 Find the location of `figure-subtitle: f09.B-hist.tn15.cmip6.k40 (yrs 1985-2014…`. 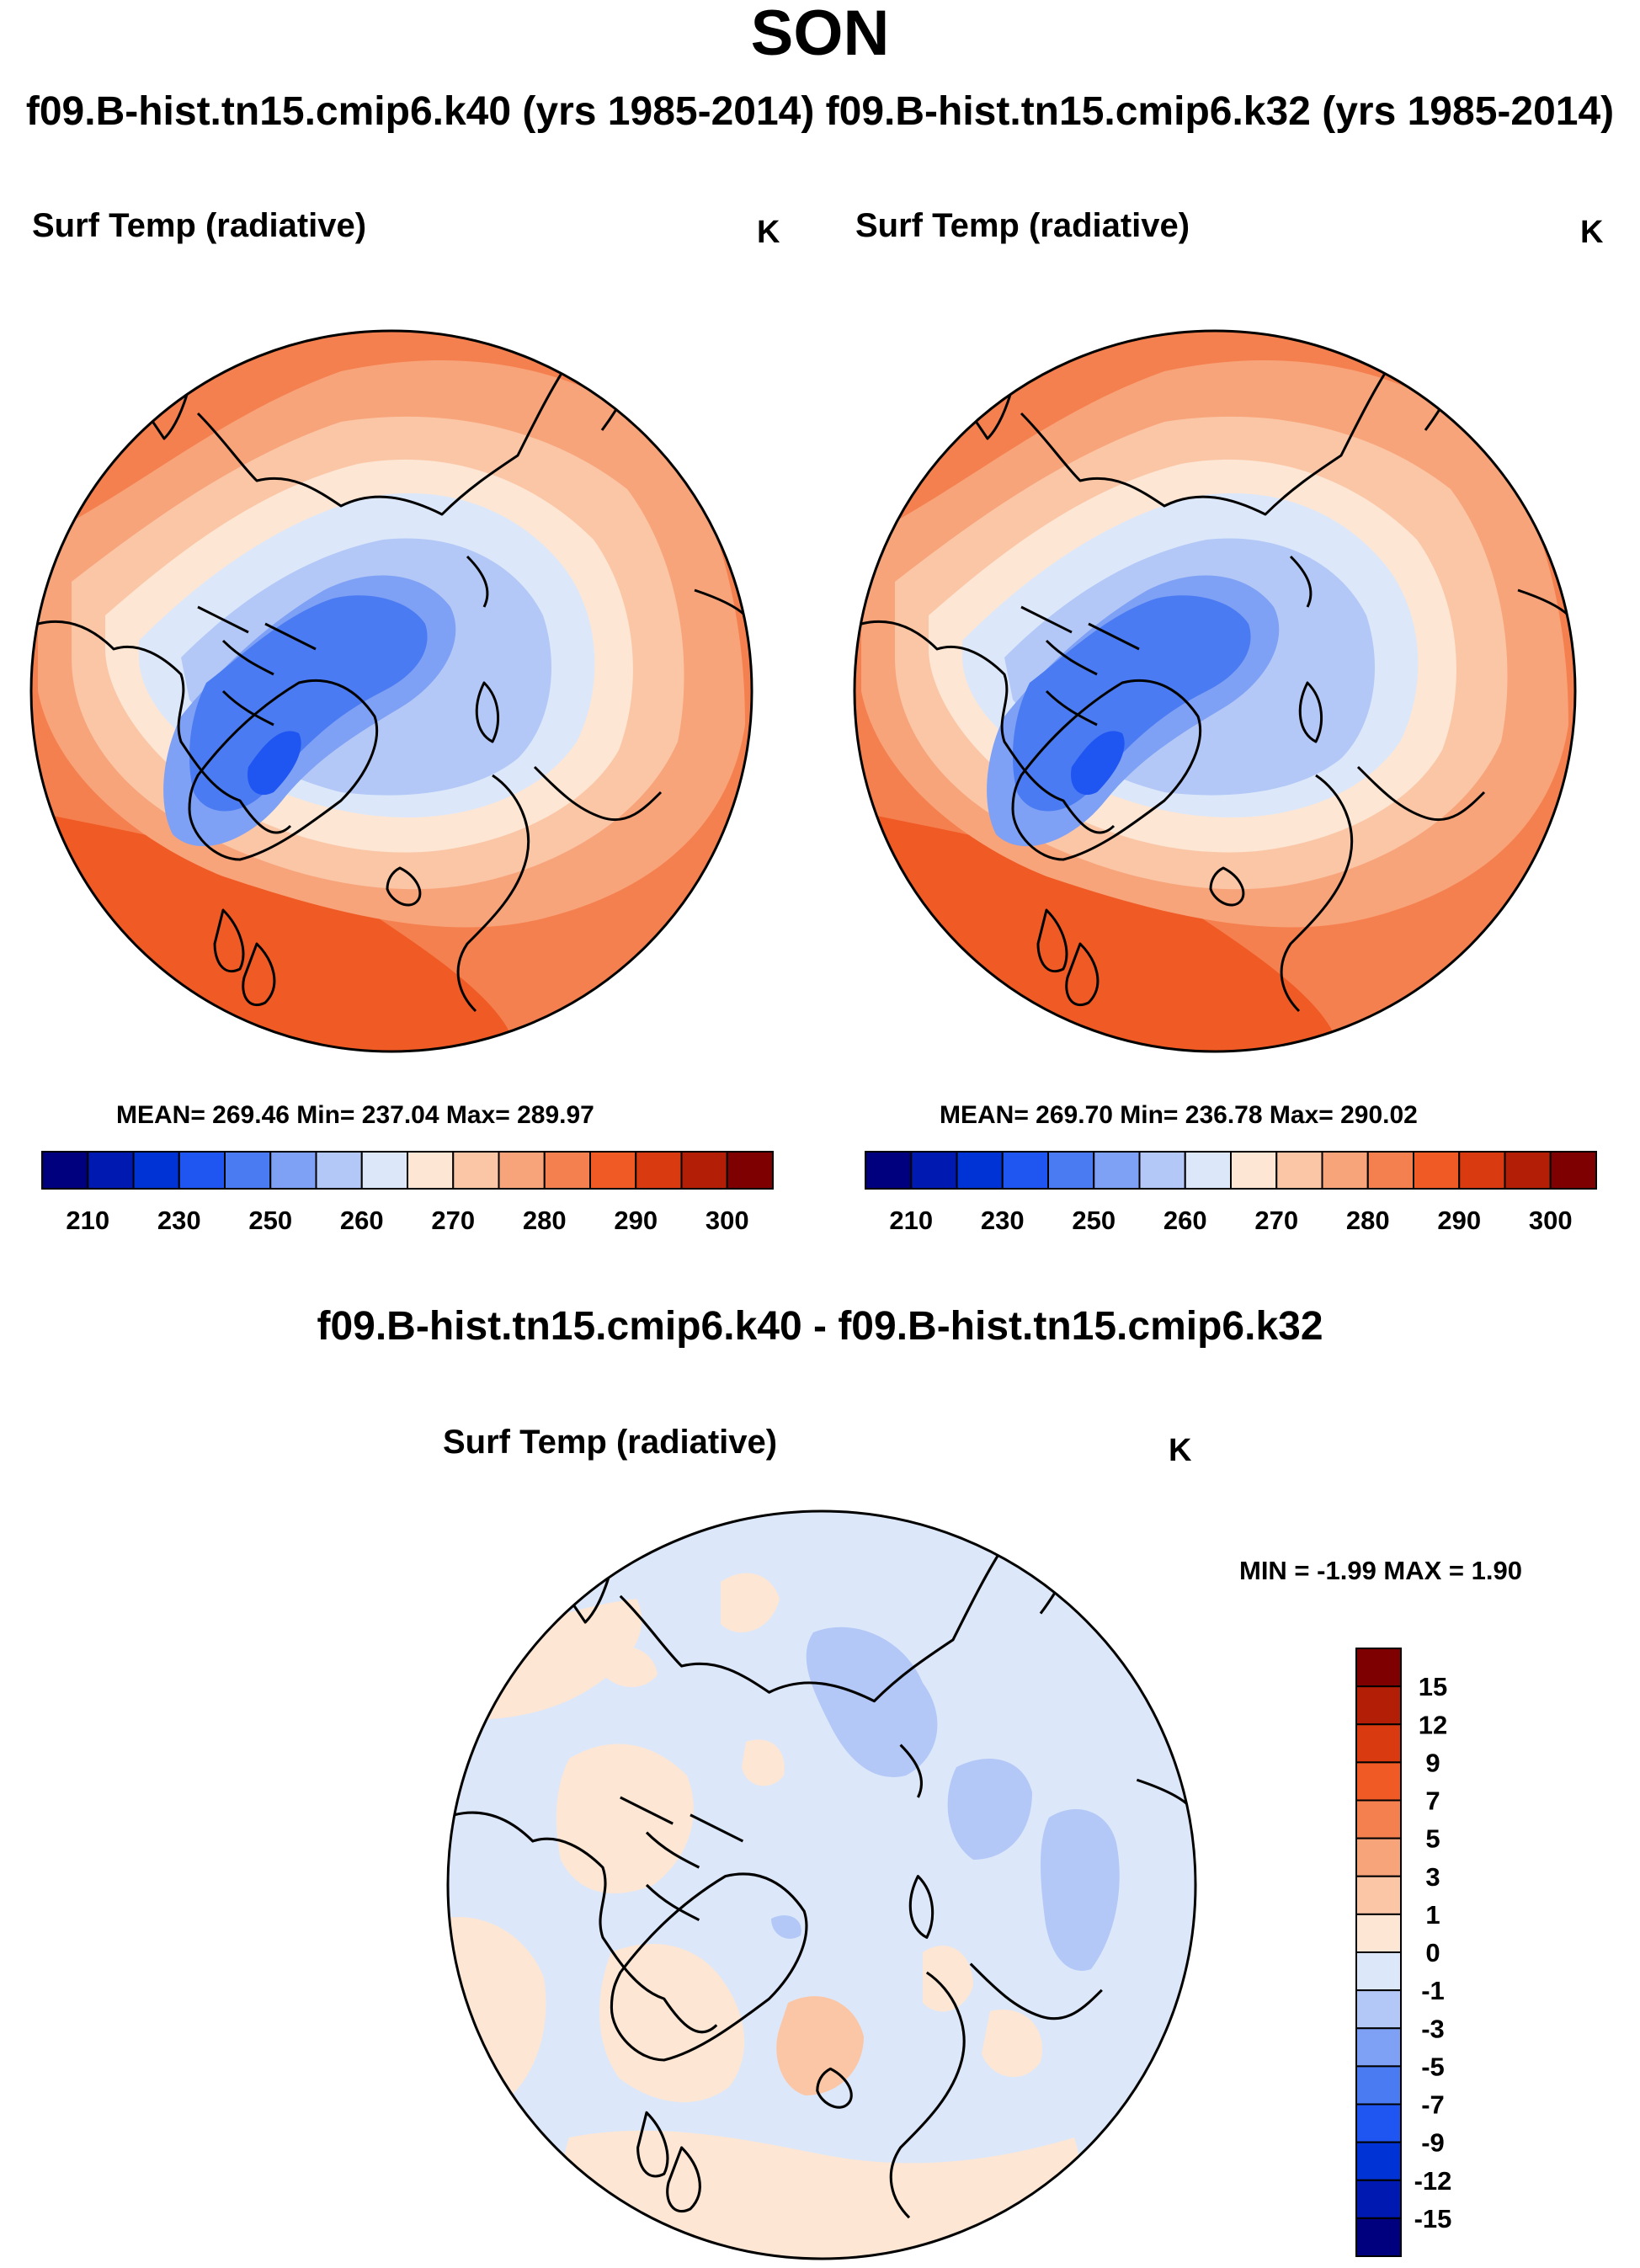

figure-subtitle: f09.B-hist.tn15.cmip6.k40 (yrs 1985-2014… is located at coordinates (820, 112).